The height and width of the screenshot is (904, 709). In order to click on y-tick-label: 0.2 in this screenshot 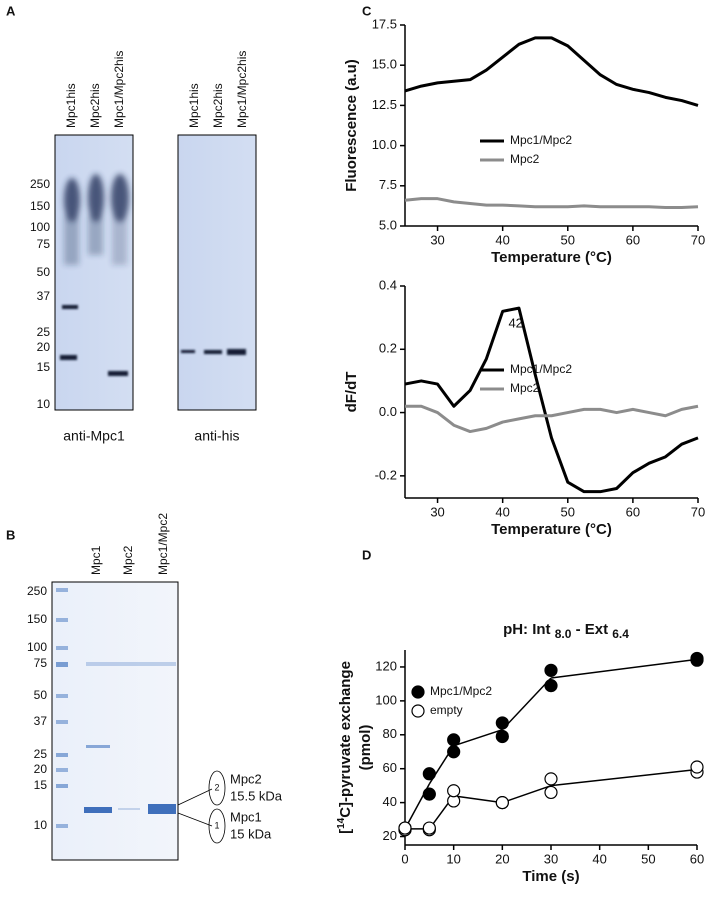, I will do `click(388, 348)`.